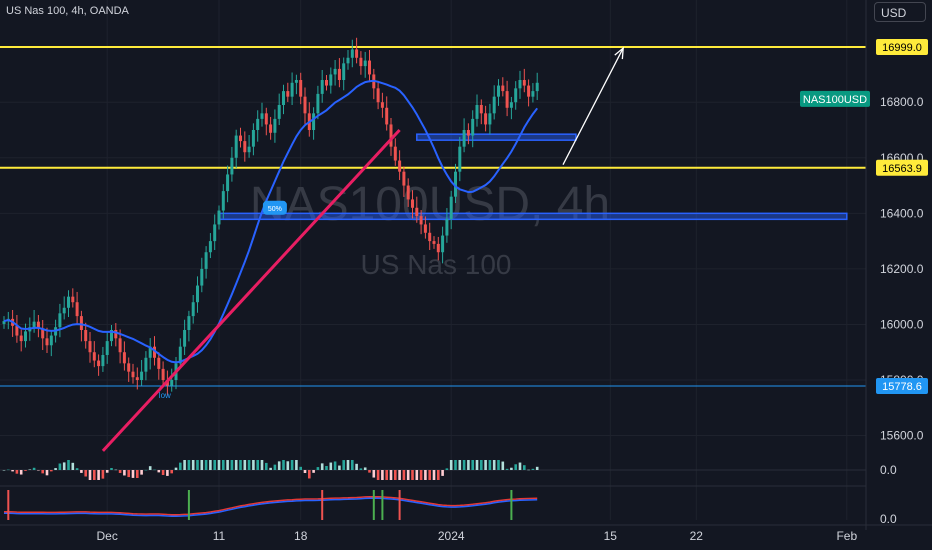 The height and width of the screenshot is (550, 932). Describe the element at coordinates (902, 387) in the screenshot. I see `price-tag-label: 15778.6` at that location.